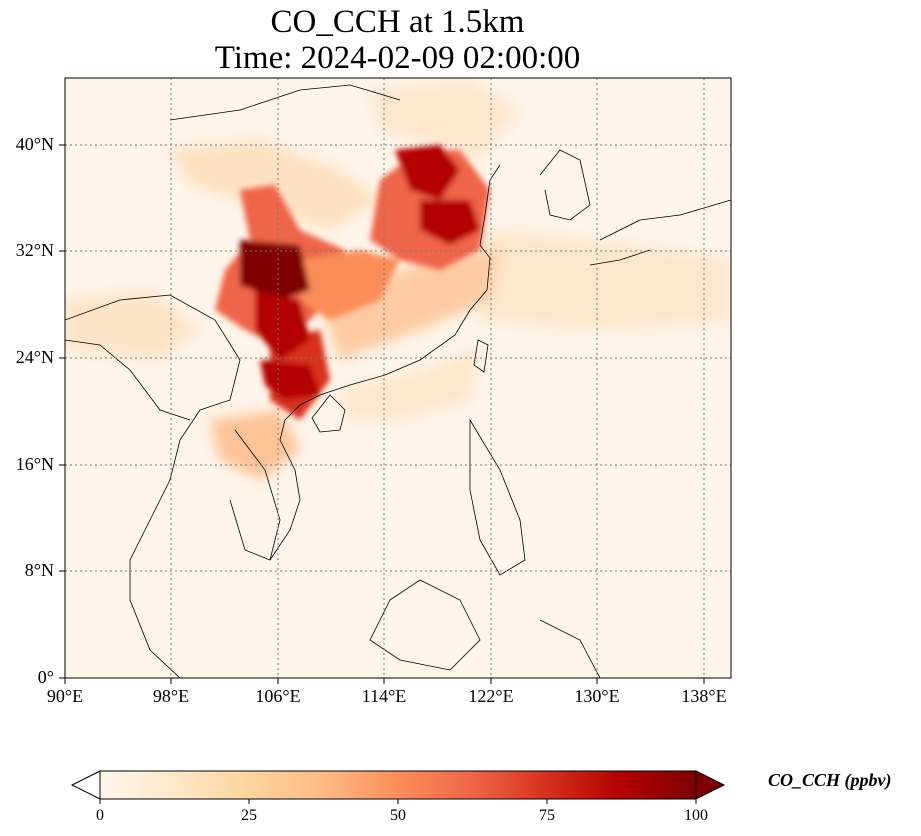  What do you see at coordinates (696, 815) in the screenshot?
I see `colorbar-tick-100: 100` at bounding box center [696, 815].